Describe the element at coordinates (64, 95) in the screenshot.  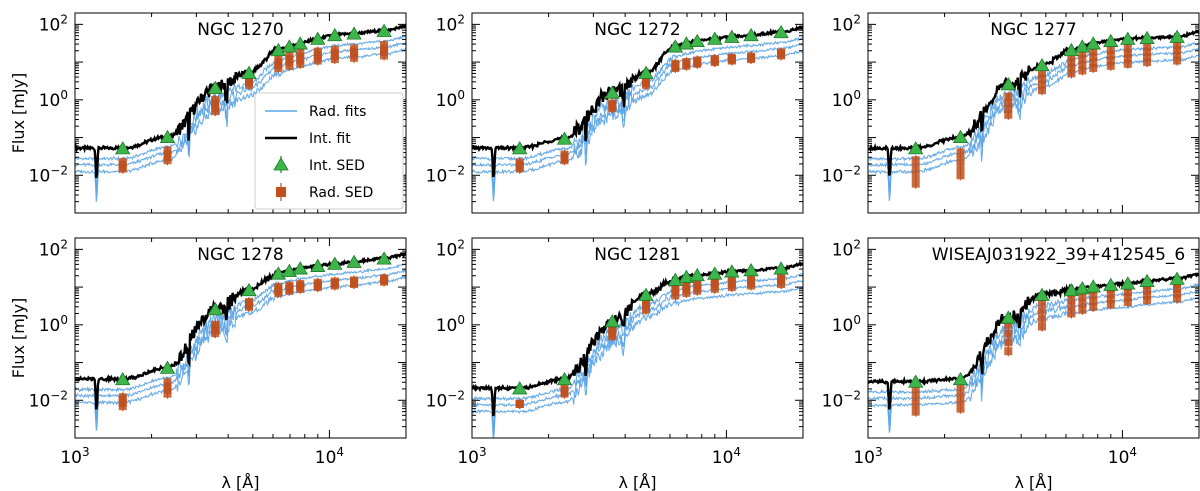
I see `y-tick-label-exp: 0` at that location.